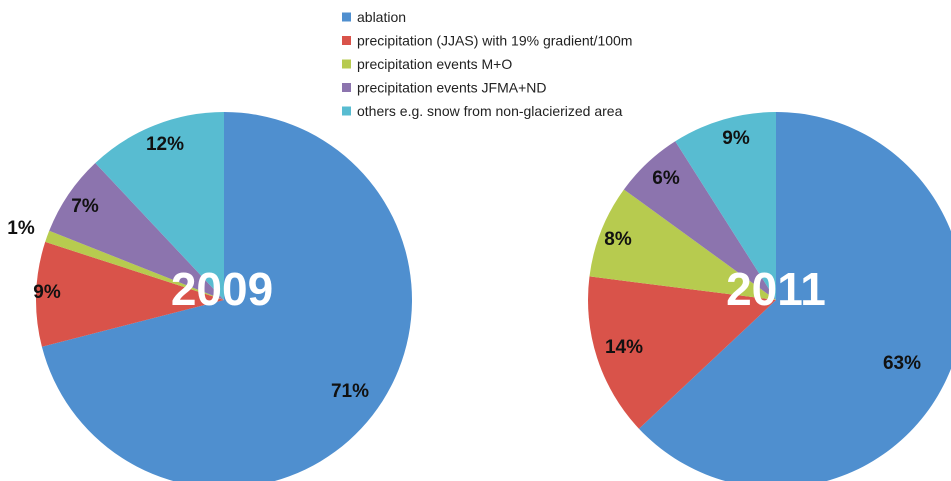 This screenshot has width=951, height=481. I want to click on slice-label-2011-2: 8%, so click(618, 239).